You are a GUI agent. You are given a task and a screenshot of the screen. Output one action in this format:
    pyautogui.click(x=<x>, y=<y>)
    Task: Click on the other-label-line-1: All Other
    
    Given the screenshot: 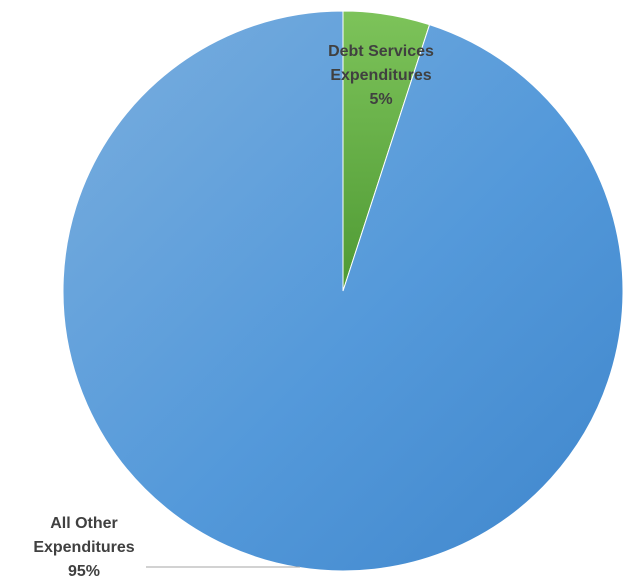 What is the action you would take?
    pyautogui.click(x=84, y=523)
    